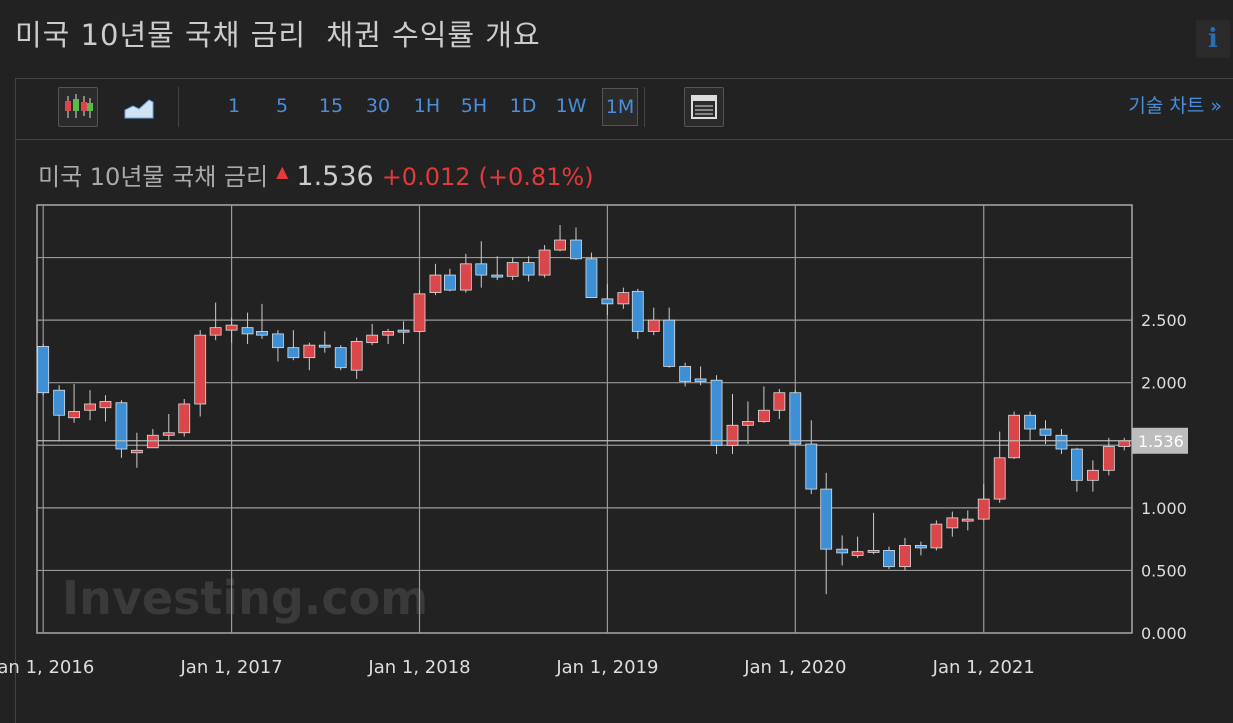  I want to click on x-tick-label: Jan 1, 2021, so click(983, 667).